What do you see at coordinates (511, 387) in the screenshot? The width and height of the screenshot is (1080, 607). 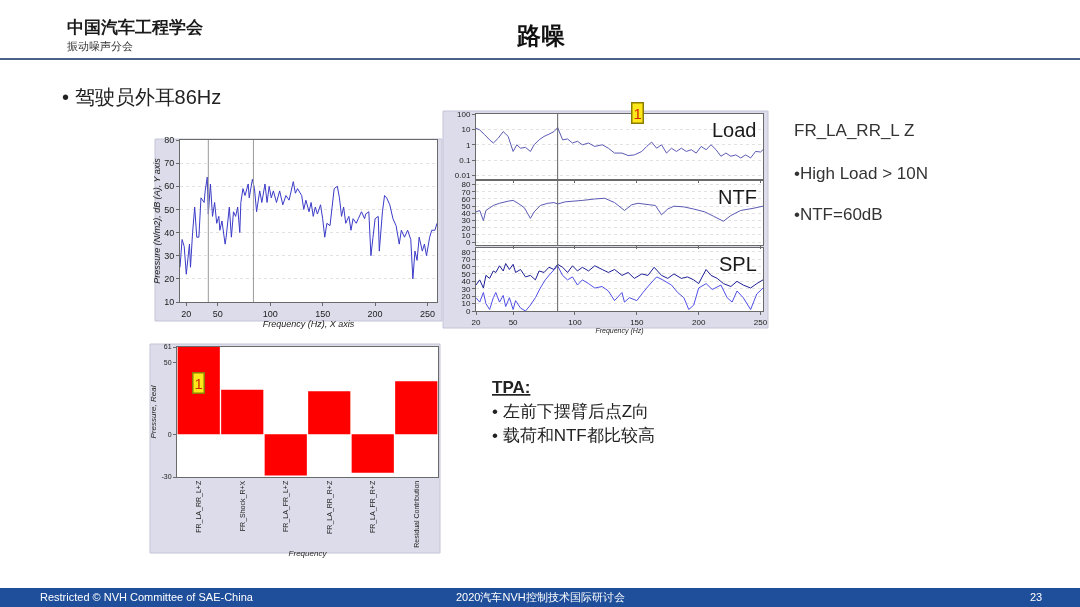 I see `text: TPA:` at bounding box center [511, 387].